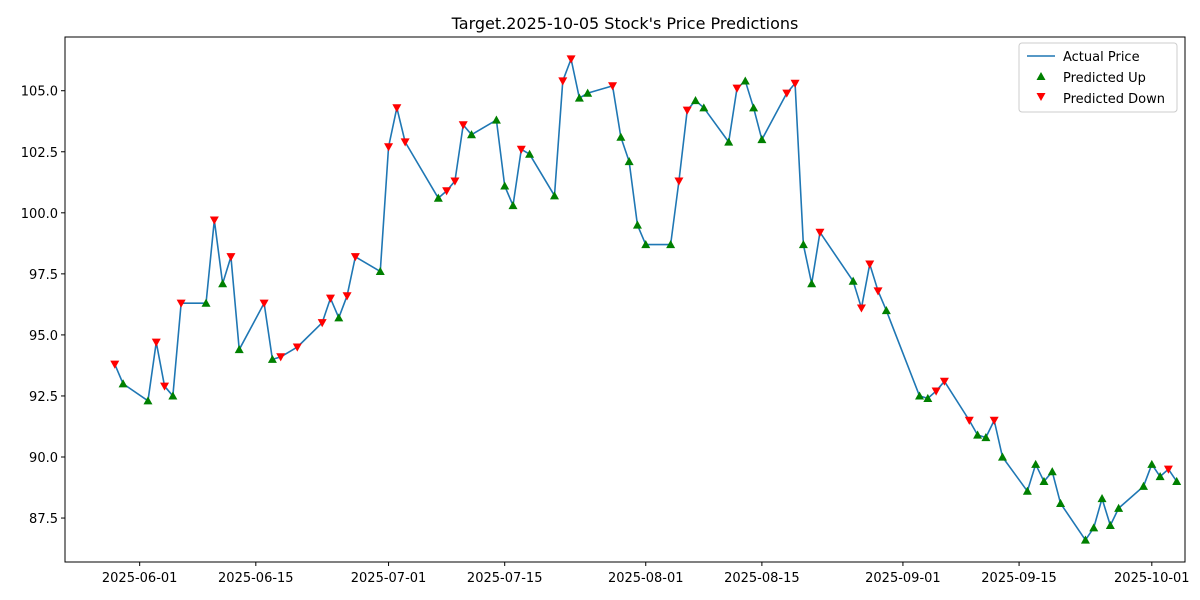  Describe the element at coordinates (1019, 578) in the screenshot. I see `x-tick-label: 2025-09-15` at that location.